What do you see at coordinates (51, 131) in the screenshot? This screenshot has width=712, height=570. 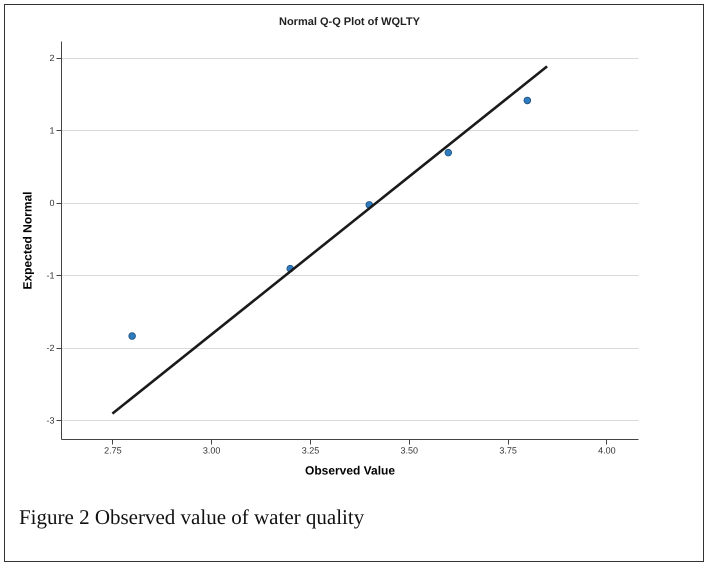 I see `y-tick-label: 1` at bounding box center [51, 131].